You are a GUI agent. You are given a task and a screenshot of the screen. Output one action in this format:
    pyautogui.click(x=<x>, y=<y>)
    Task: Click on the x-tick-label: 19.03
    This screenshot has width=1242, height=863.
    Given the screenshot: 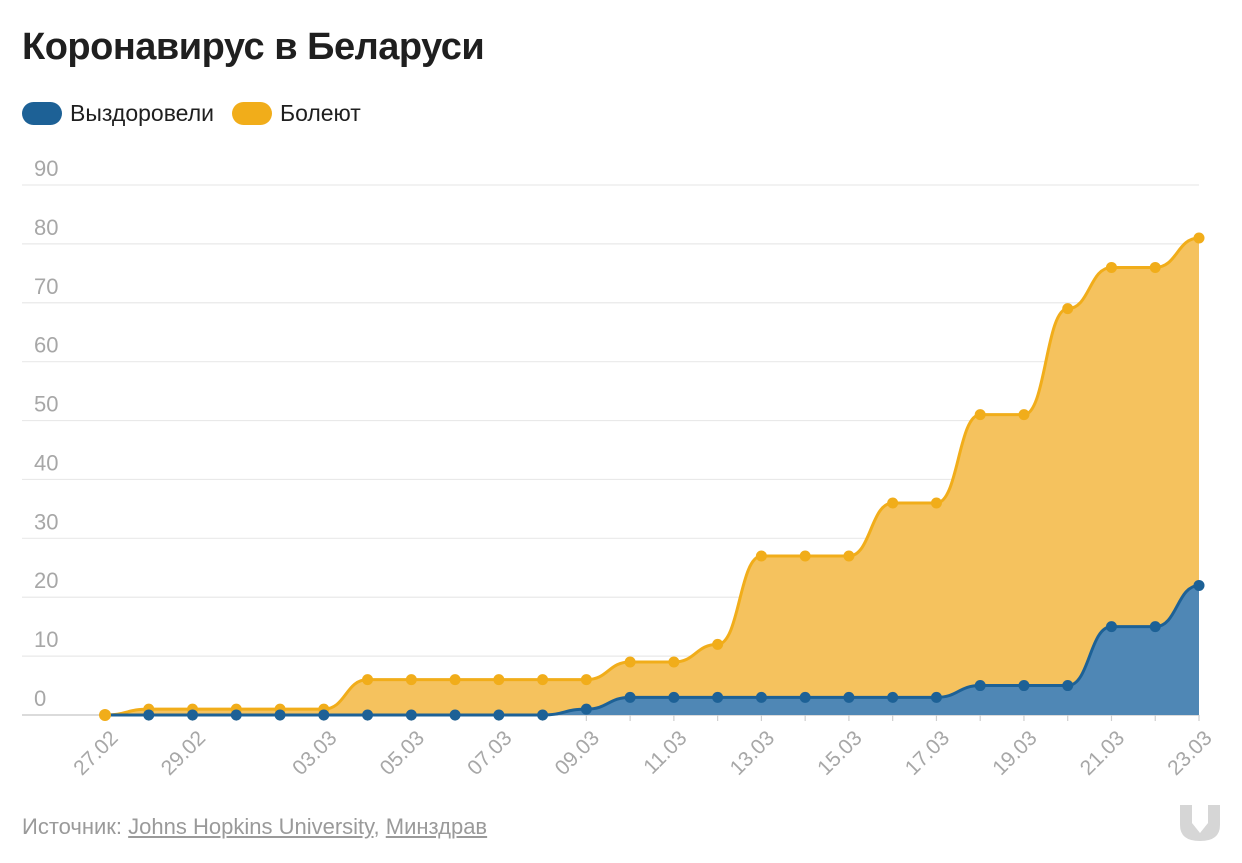 What is the action you would take?
    pyautogui.click(x=1014, y=752)
    